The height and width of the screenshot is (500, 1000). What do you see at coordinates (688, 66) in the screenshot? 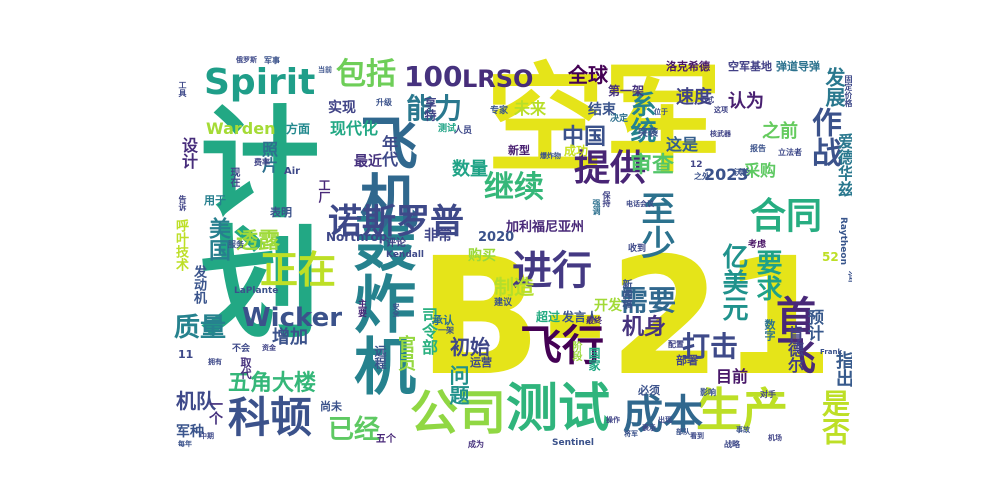
I see `word-luokexide: 洛克希德` at bounding box center [688, 66].